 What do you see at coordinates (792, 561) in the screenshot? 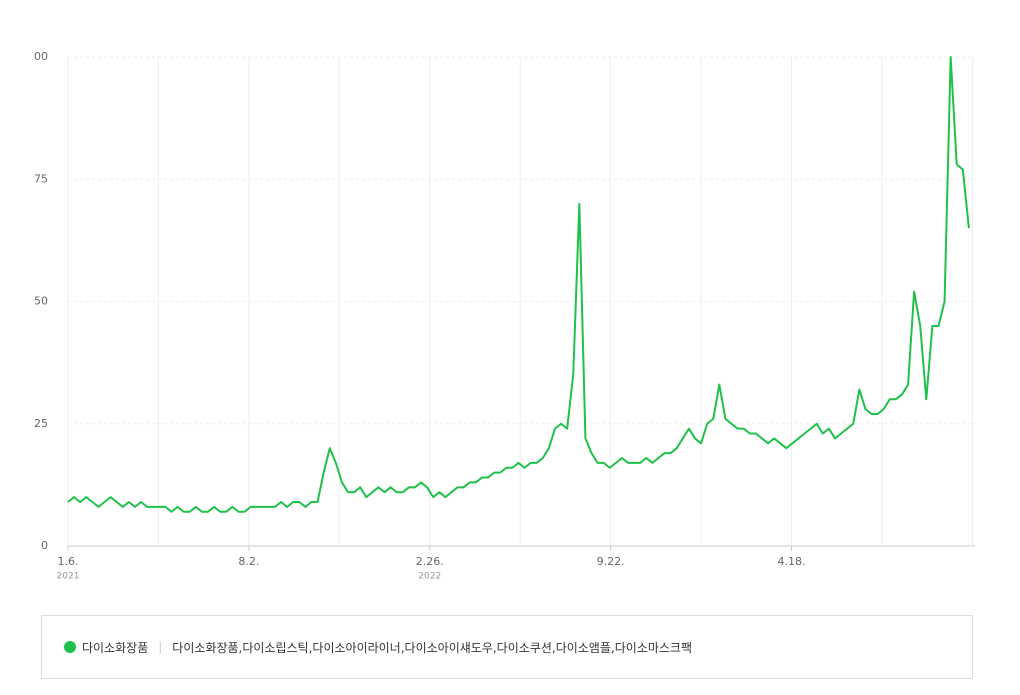
I see `x-tick-label: 4.18.` at bounding box center [792, 561].